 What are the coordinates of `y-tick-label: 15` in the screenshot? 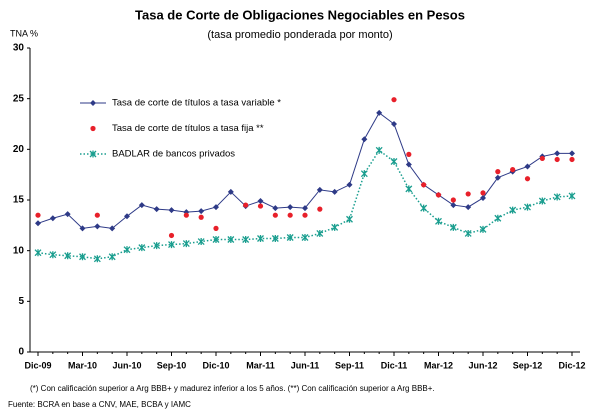 It's located at (19, 200).